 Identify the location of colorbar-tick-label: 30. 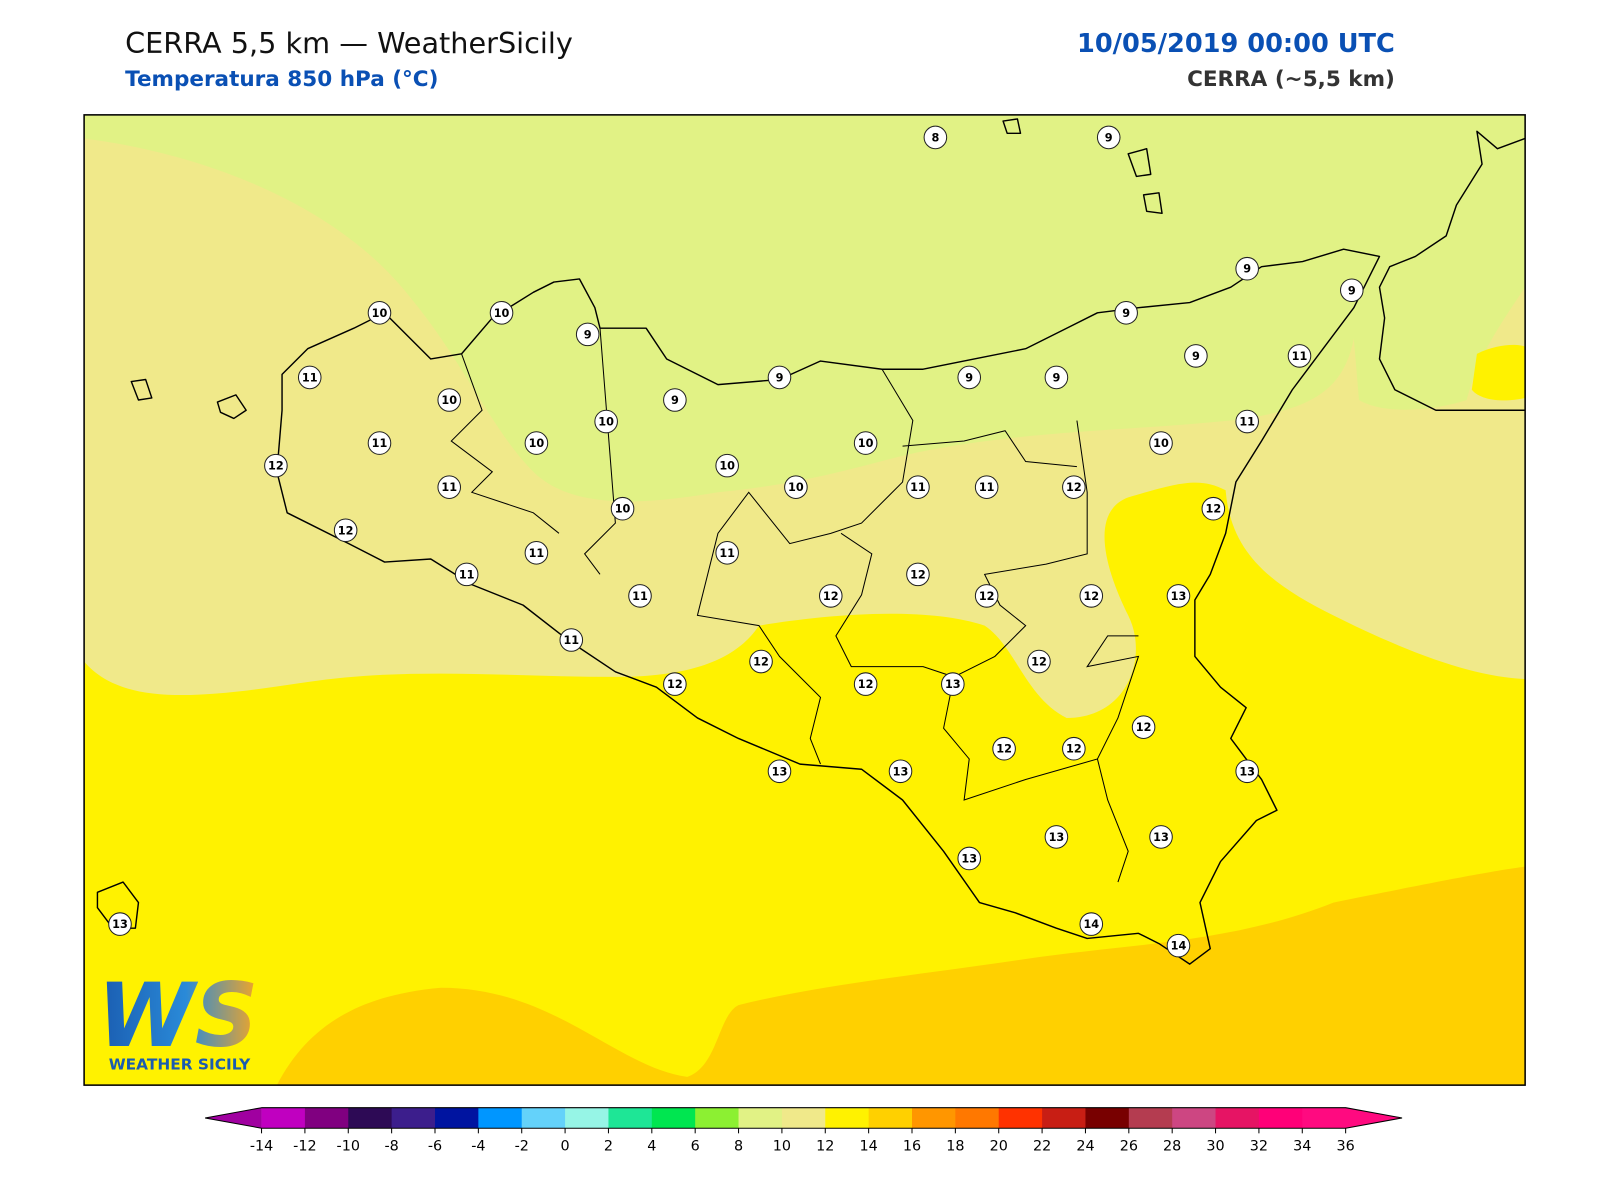
(1215, 1147).